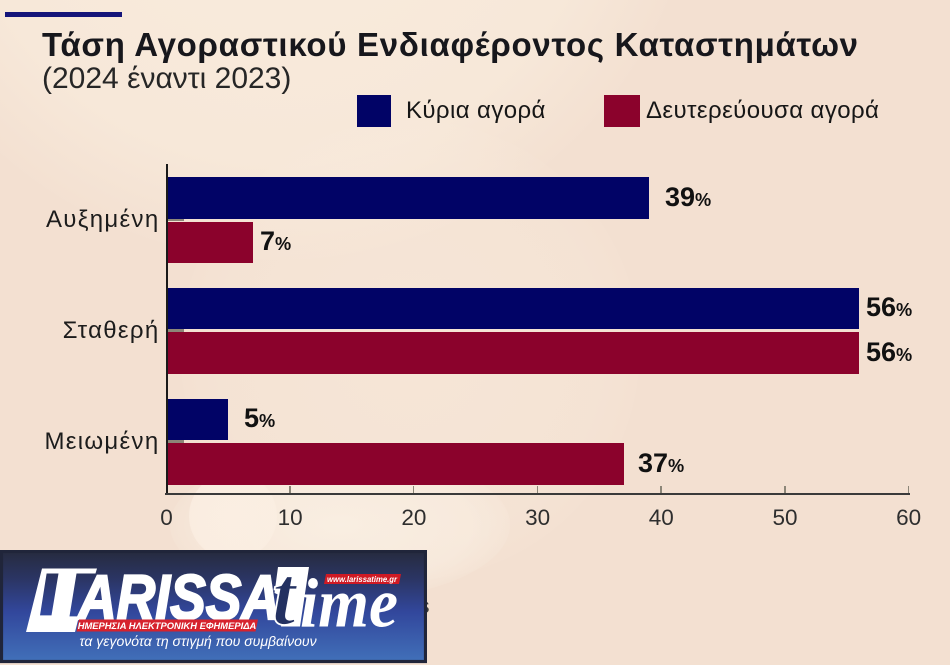 The height and width of the screenshot is (665, 950). Describe the element at coordinates (197, 641) in the screenshot. I see `svg-text:τα γεγονότα τη στιγμή που συμβ: τα γεγονότα τη στιγμή που συμβαίνουν` at that location.